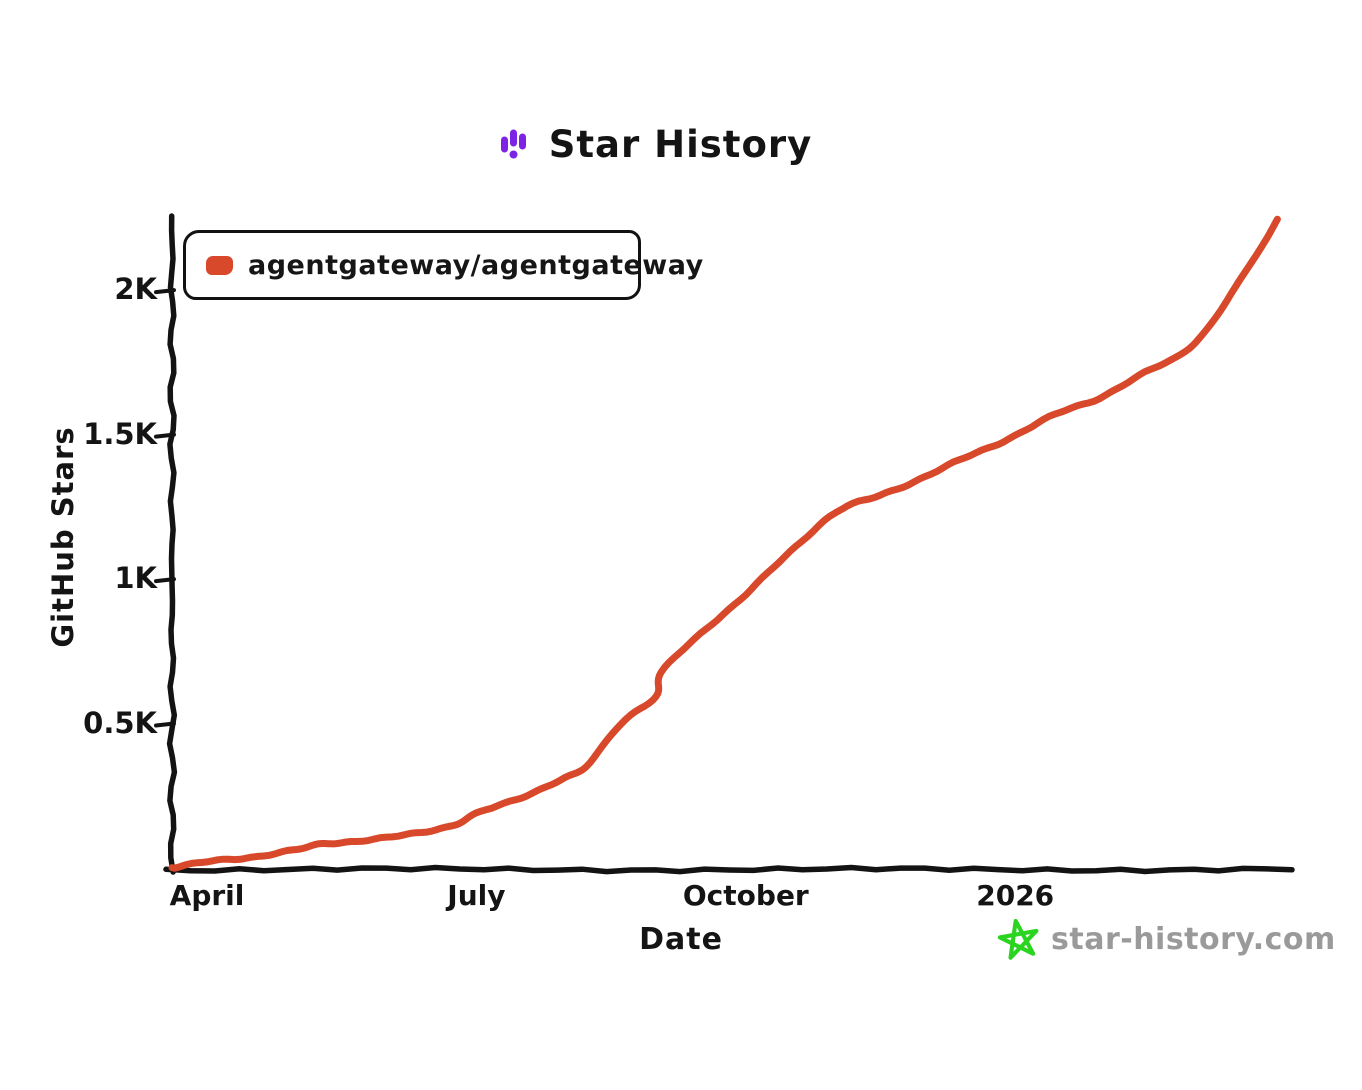 This screenshot has width=1362, height=1090. Describe the element at coordinates (172, 544) in the screenshot. I see `y-axis-line` at that location.